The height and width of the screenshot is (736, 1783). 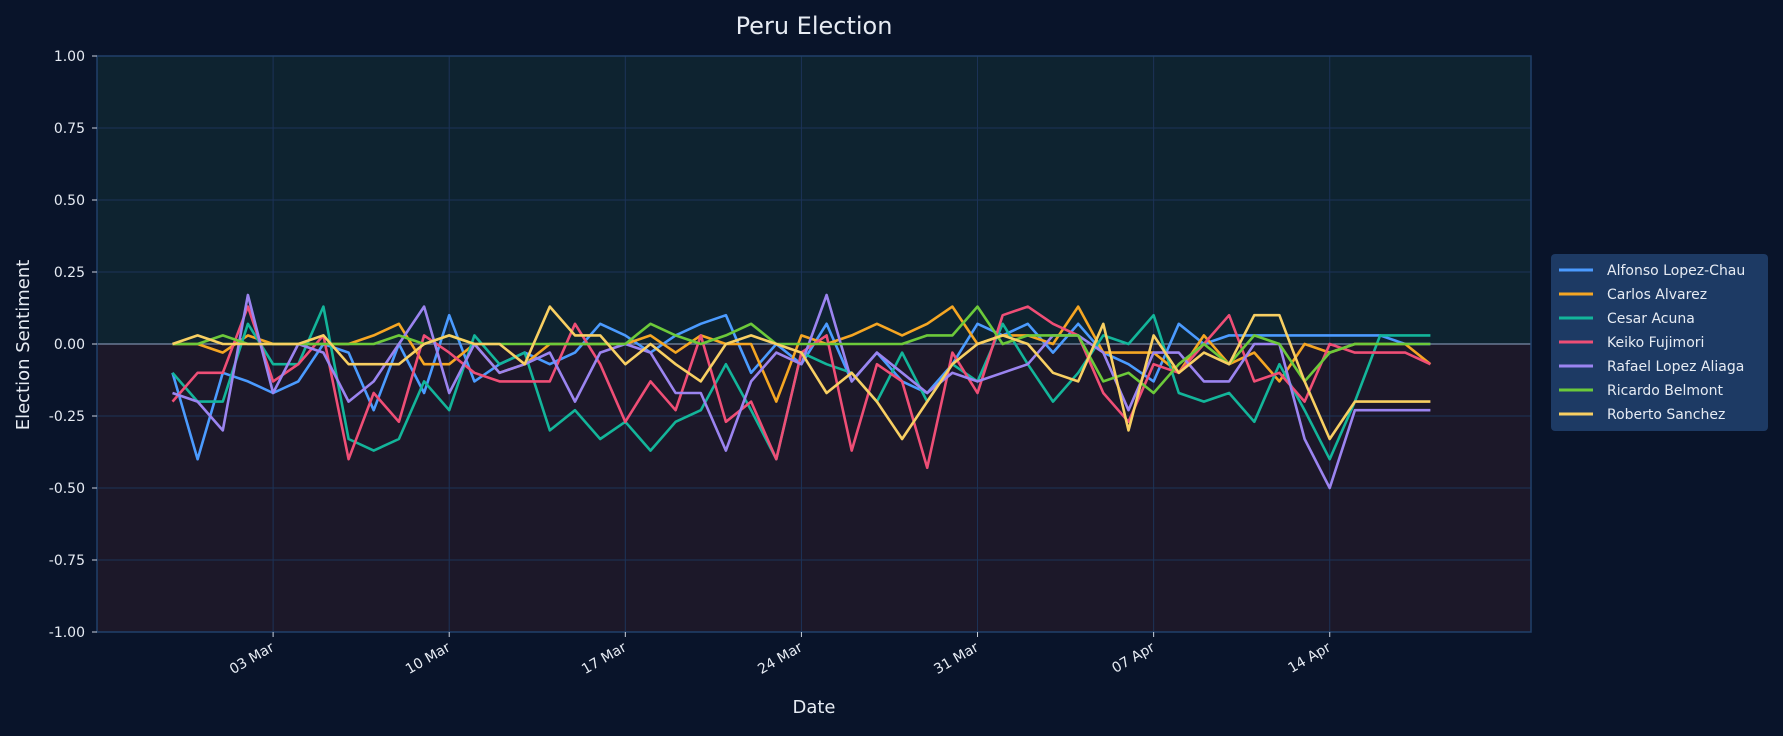 I want to click on y-tick-label: -0.75, so click(x=67, y=561).